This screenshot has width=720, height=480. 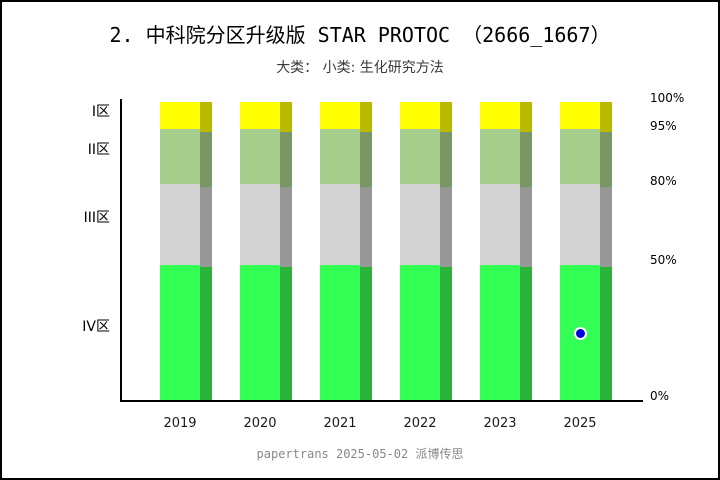 What do you see at coordinates (660, 396) in the screenshot?
I see `right-tick-label: 0%` at bounding box center [660, 396].